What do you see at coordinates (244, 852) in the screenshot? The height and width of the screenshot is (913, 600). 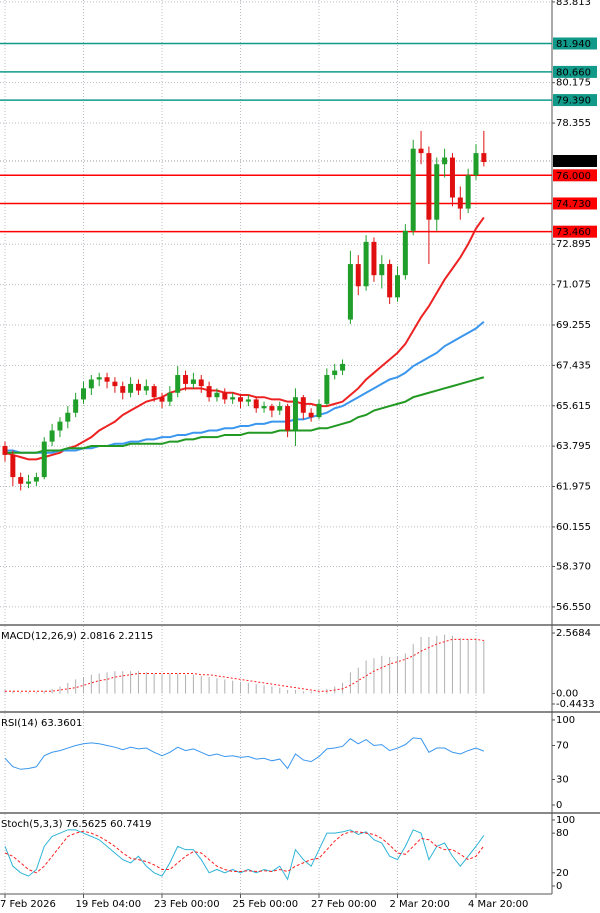 I see `indicator-line` at bounding box center [244, 852].